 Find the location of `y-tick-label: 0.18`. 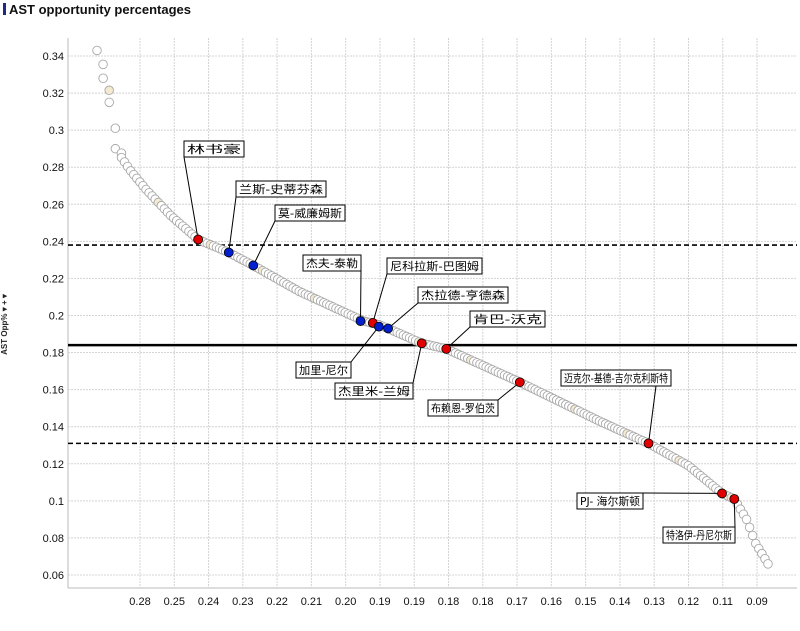

y-tick-label: 0.18 is located at coordinates (53, 354).